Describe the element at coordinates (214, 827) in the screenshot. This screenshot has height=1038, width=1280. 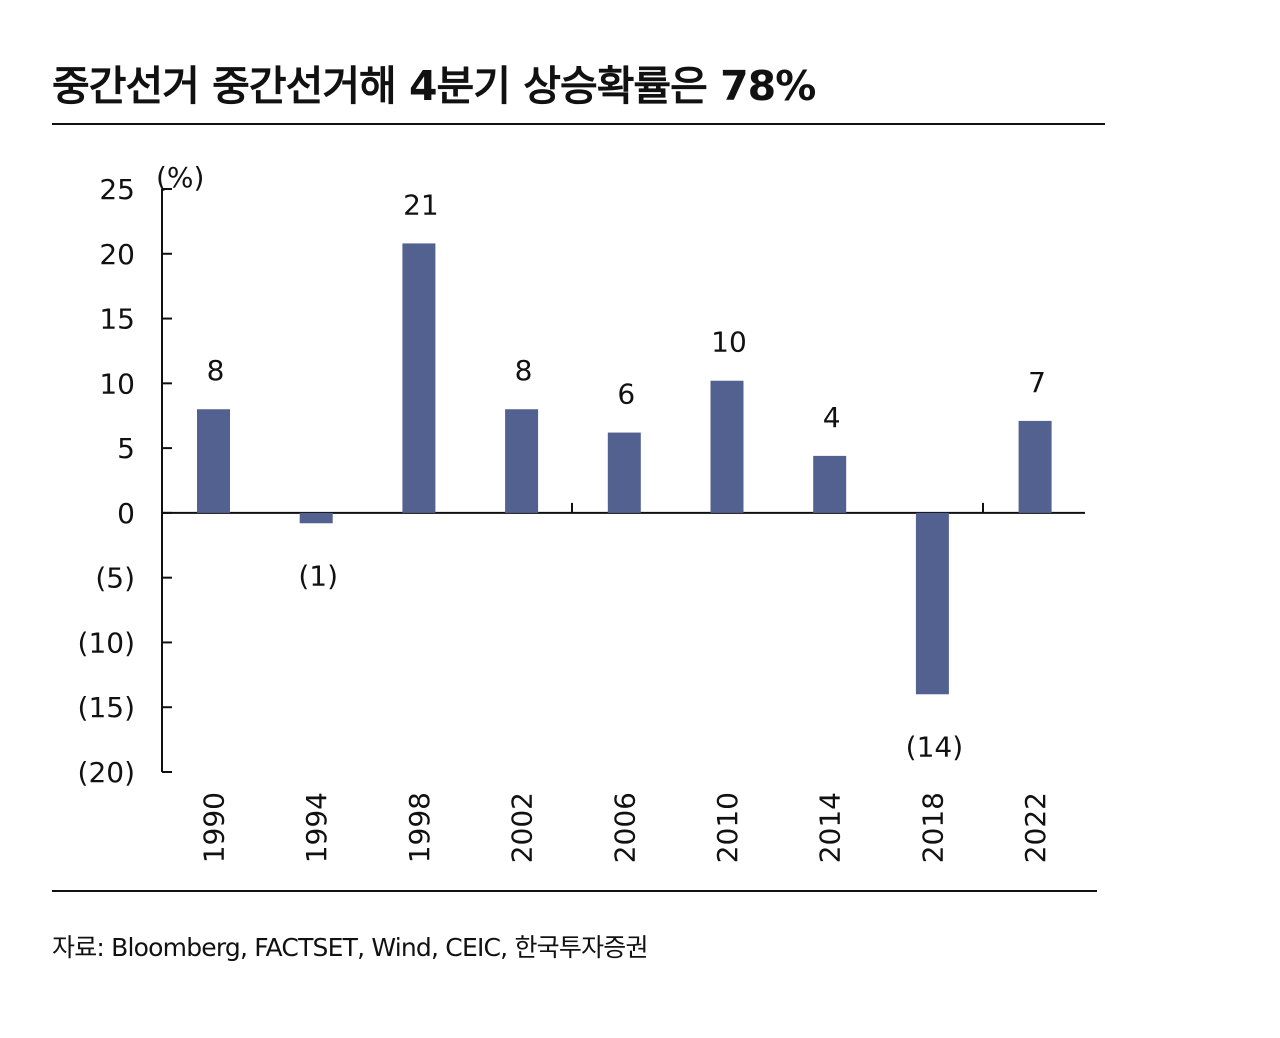
I see `x-tick-label-1990: 1990` at that location.